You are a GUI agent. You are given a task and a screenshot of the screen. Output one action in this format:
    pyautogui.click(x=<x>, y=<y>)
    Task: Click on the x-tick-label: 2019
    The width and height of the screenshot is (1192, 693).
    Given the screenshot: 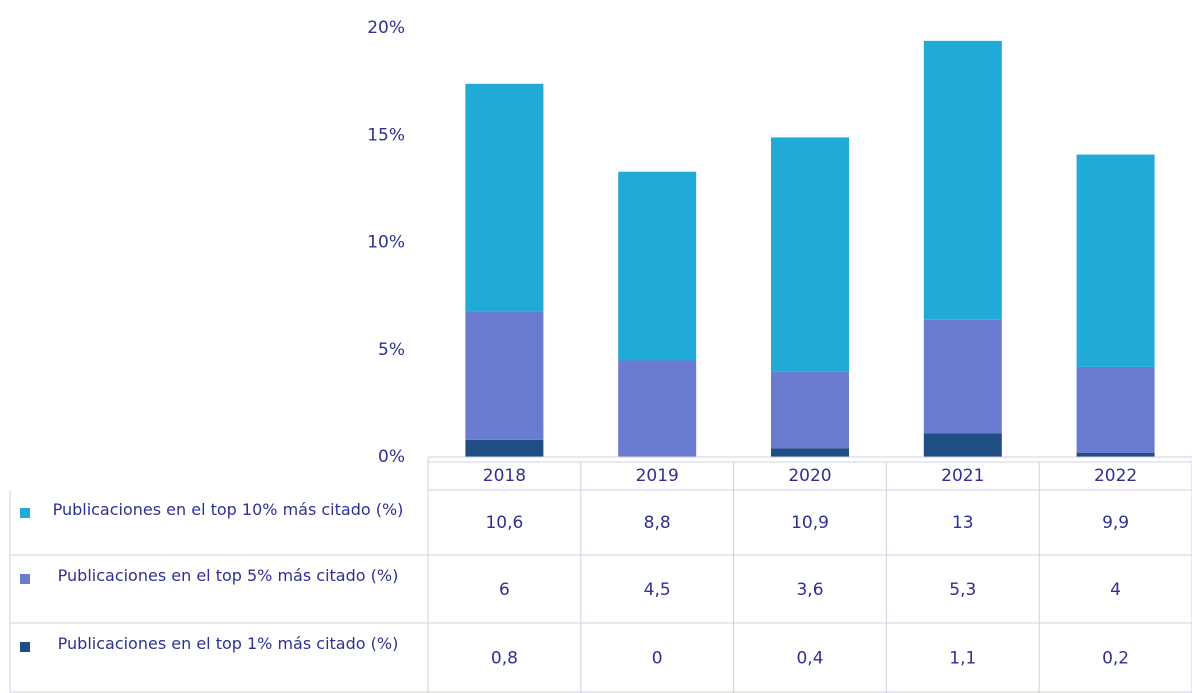 What is the action you would take?
    pyautogui.click(x=657, y=476)
    